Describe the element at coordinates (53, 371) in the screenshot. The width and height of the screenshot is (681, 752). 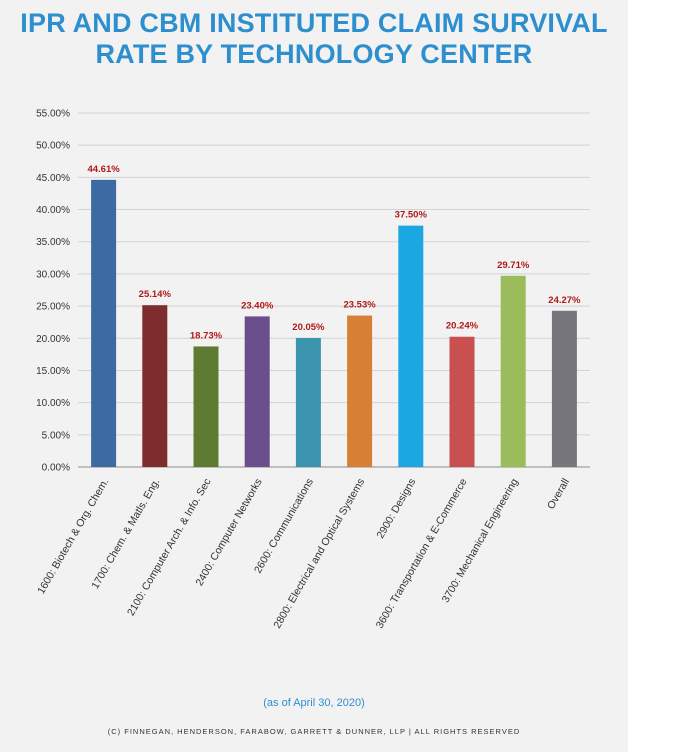
I see `y-tick-label: 15.00%` at that location.